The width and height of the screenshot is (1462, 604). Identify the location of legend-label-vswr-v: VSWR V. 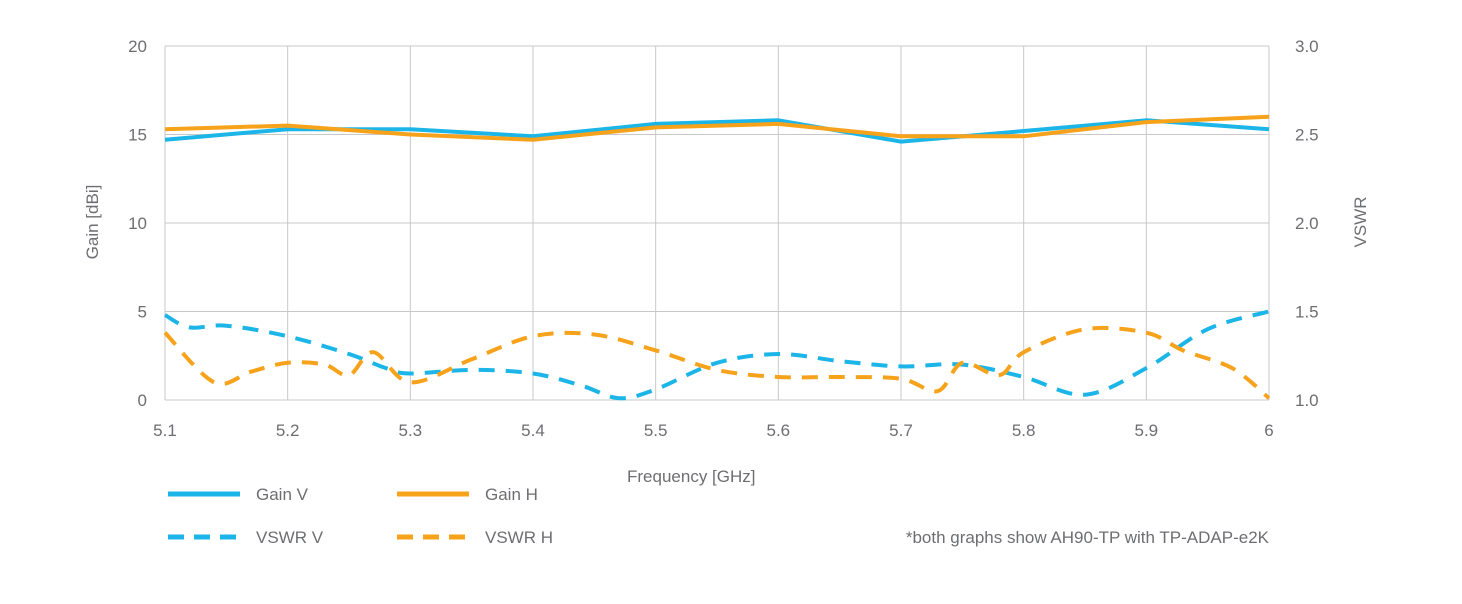
(290, 537).